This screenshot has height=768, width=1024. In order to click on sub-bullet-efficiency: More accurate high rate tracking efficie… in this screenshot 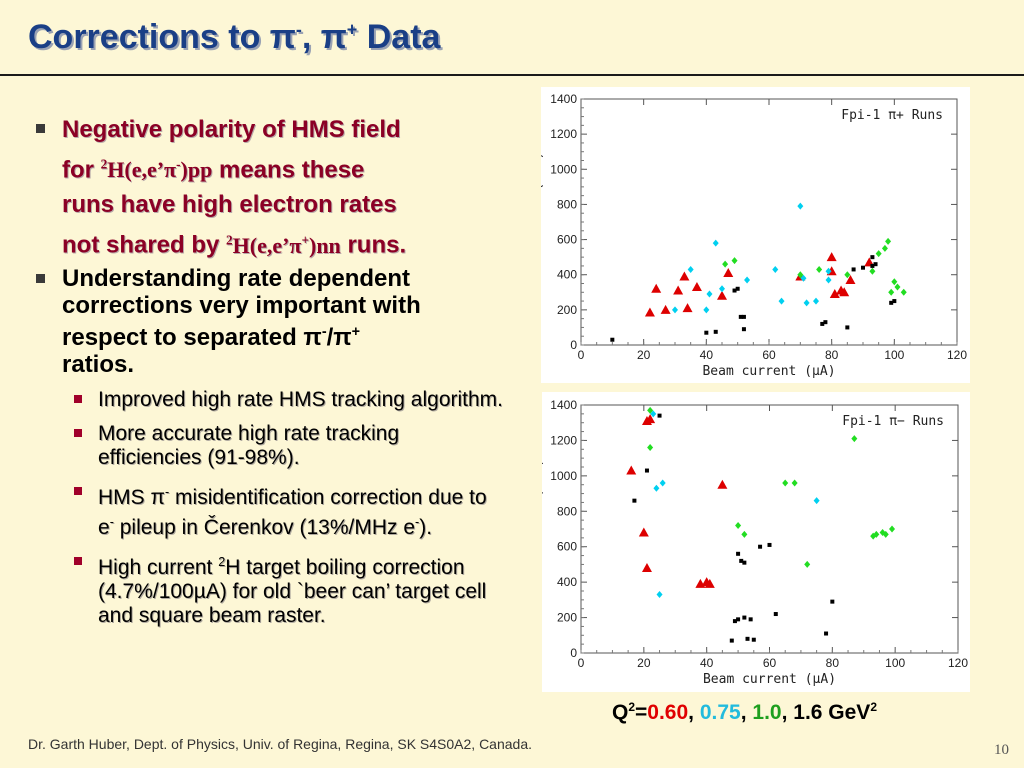, I will do `click(284, 446)`.